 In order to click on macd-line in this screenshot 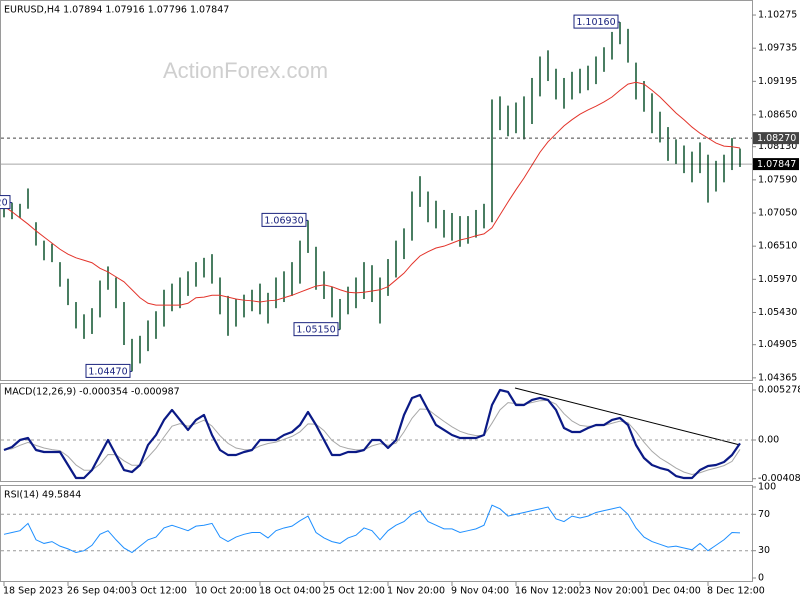, I will do `click(372, 434)`.